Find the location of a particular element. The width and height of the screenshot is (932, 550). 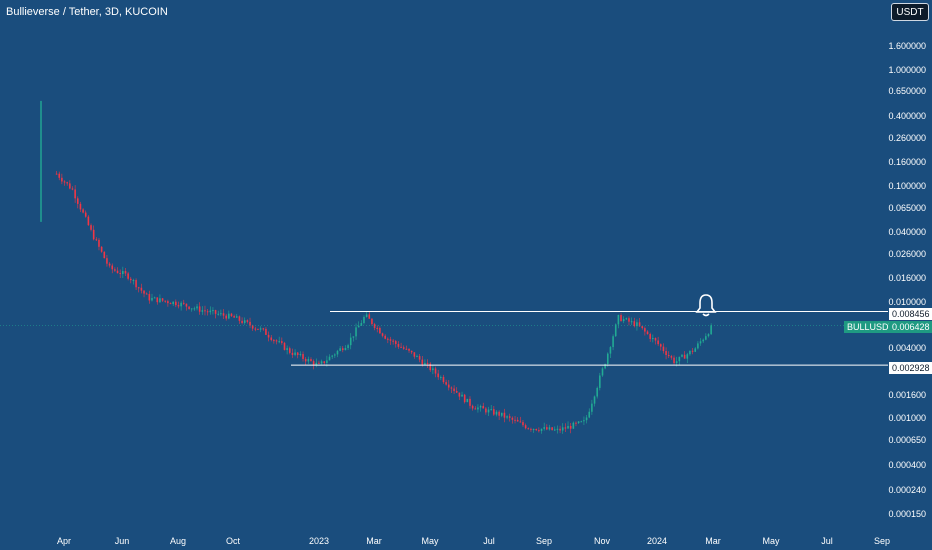

y-tick-label: 0.026000 is located at coordinates (907, 253).